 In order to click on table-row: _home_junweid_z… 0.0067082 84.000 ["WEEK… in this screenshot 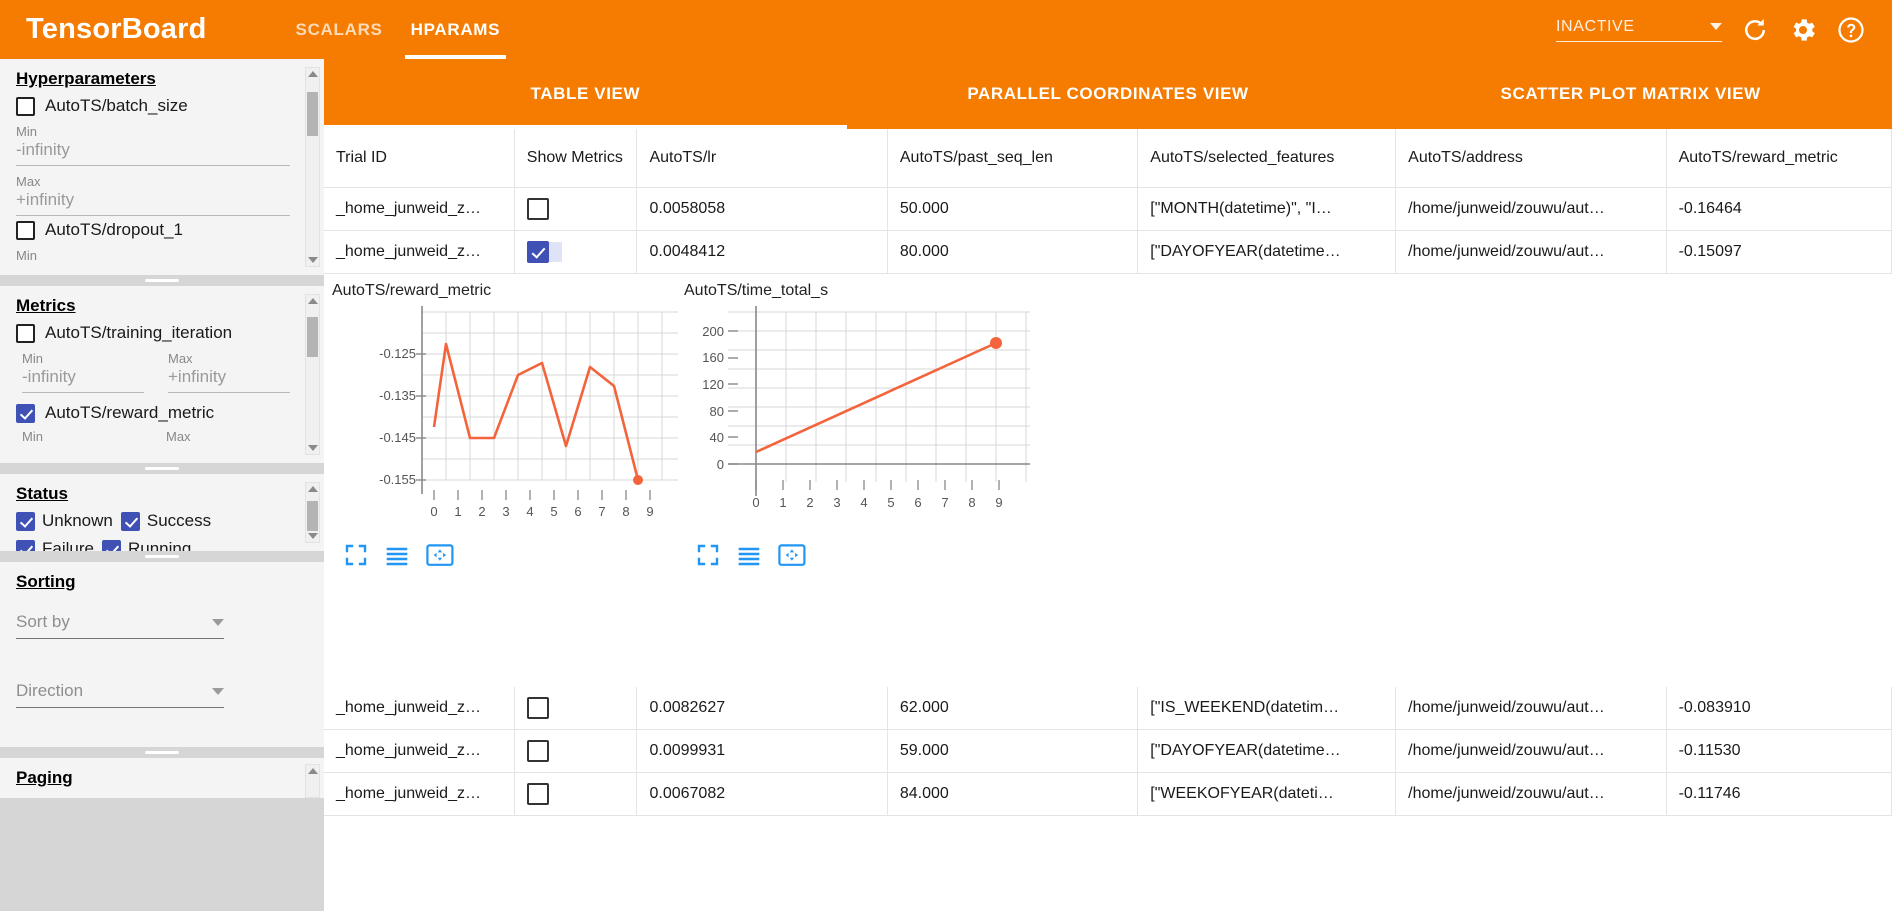, I will do `click(1108, 794)`.